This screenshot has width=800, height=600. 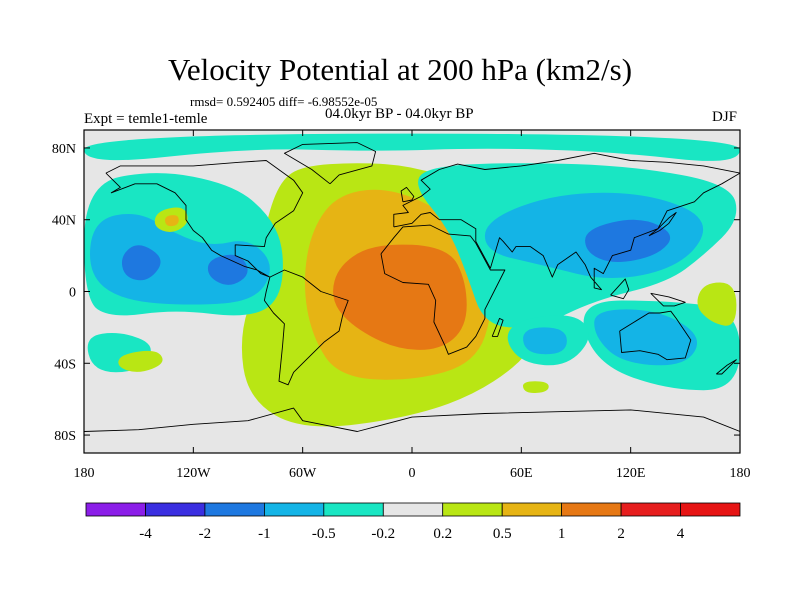 I want to click on coastline-antarctica, so click(x=412, y=419).